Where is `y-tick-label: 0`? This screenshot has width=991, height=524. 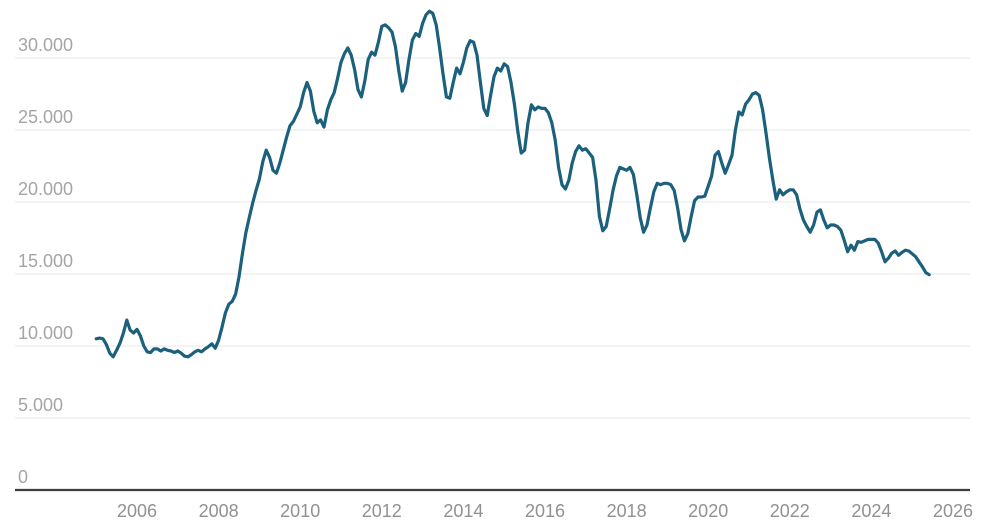 y-tick-label: 0 is located at coordinates (23, 477).